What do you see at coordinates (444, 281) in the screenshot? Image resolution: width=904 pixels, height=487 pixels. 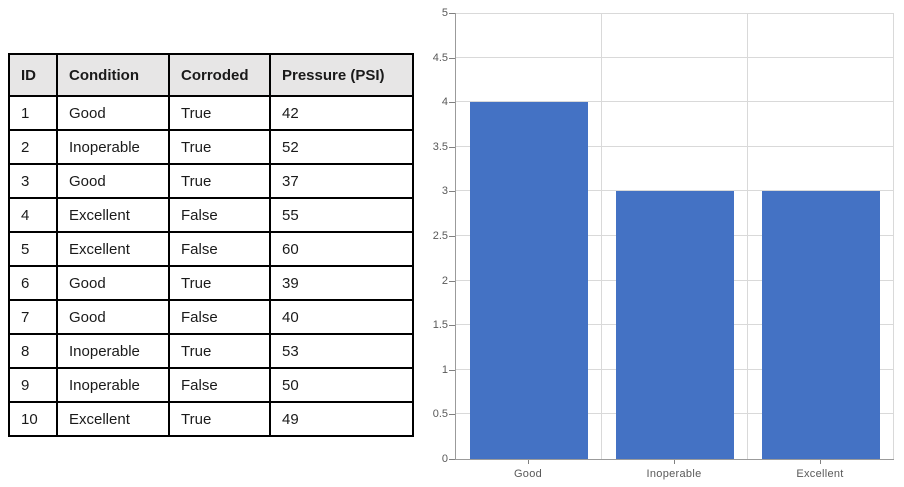 I see `y-axis-label: 2` at bounding box center [444, 281].